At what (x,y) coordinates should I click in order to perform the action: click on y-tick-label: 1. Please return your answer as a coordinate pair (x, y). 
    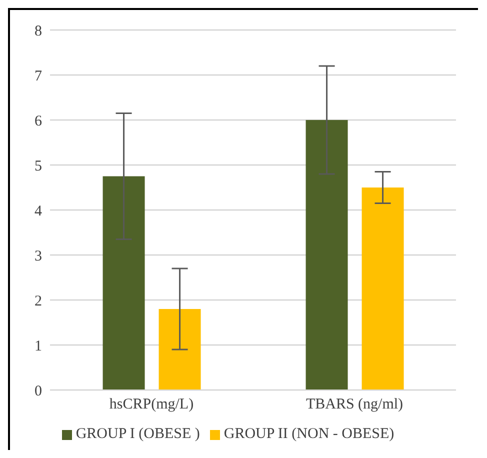
    Looking at the image, I should click on (38, 346).